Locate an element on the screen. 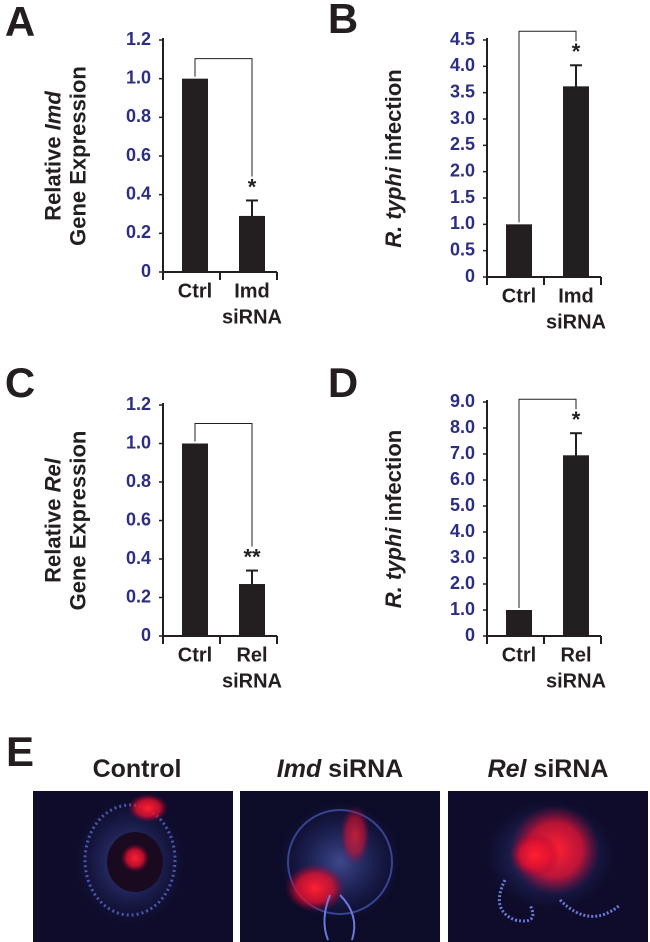  y-tick-label: 8.0 is located at coordinates (462, 427).